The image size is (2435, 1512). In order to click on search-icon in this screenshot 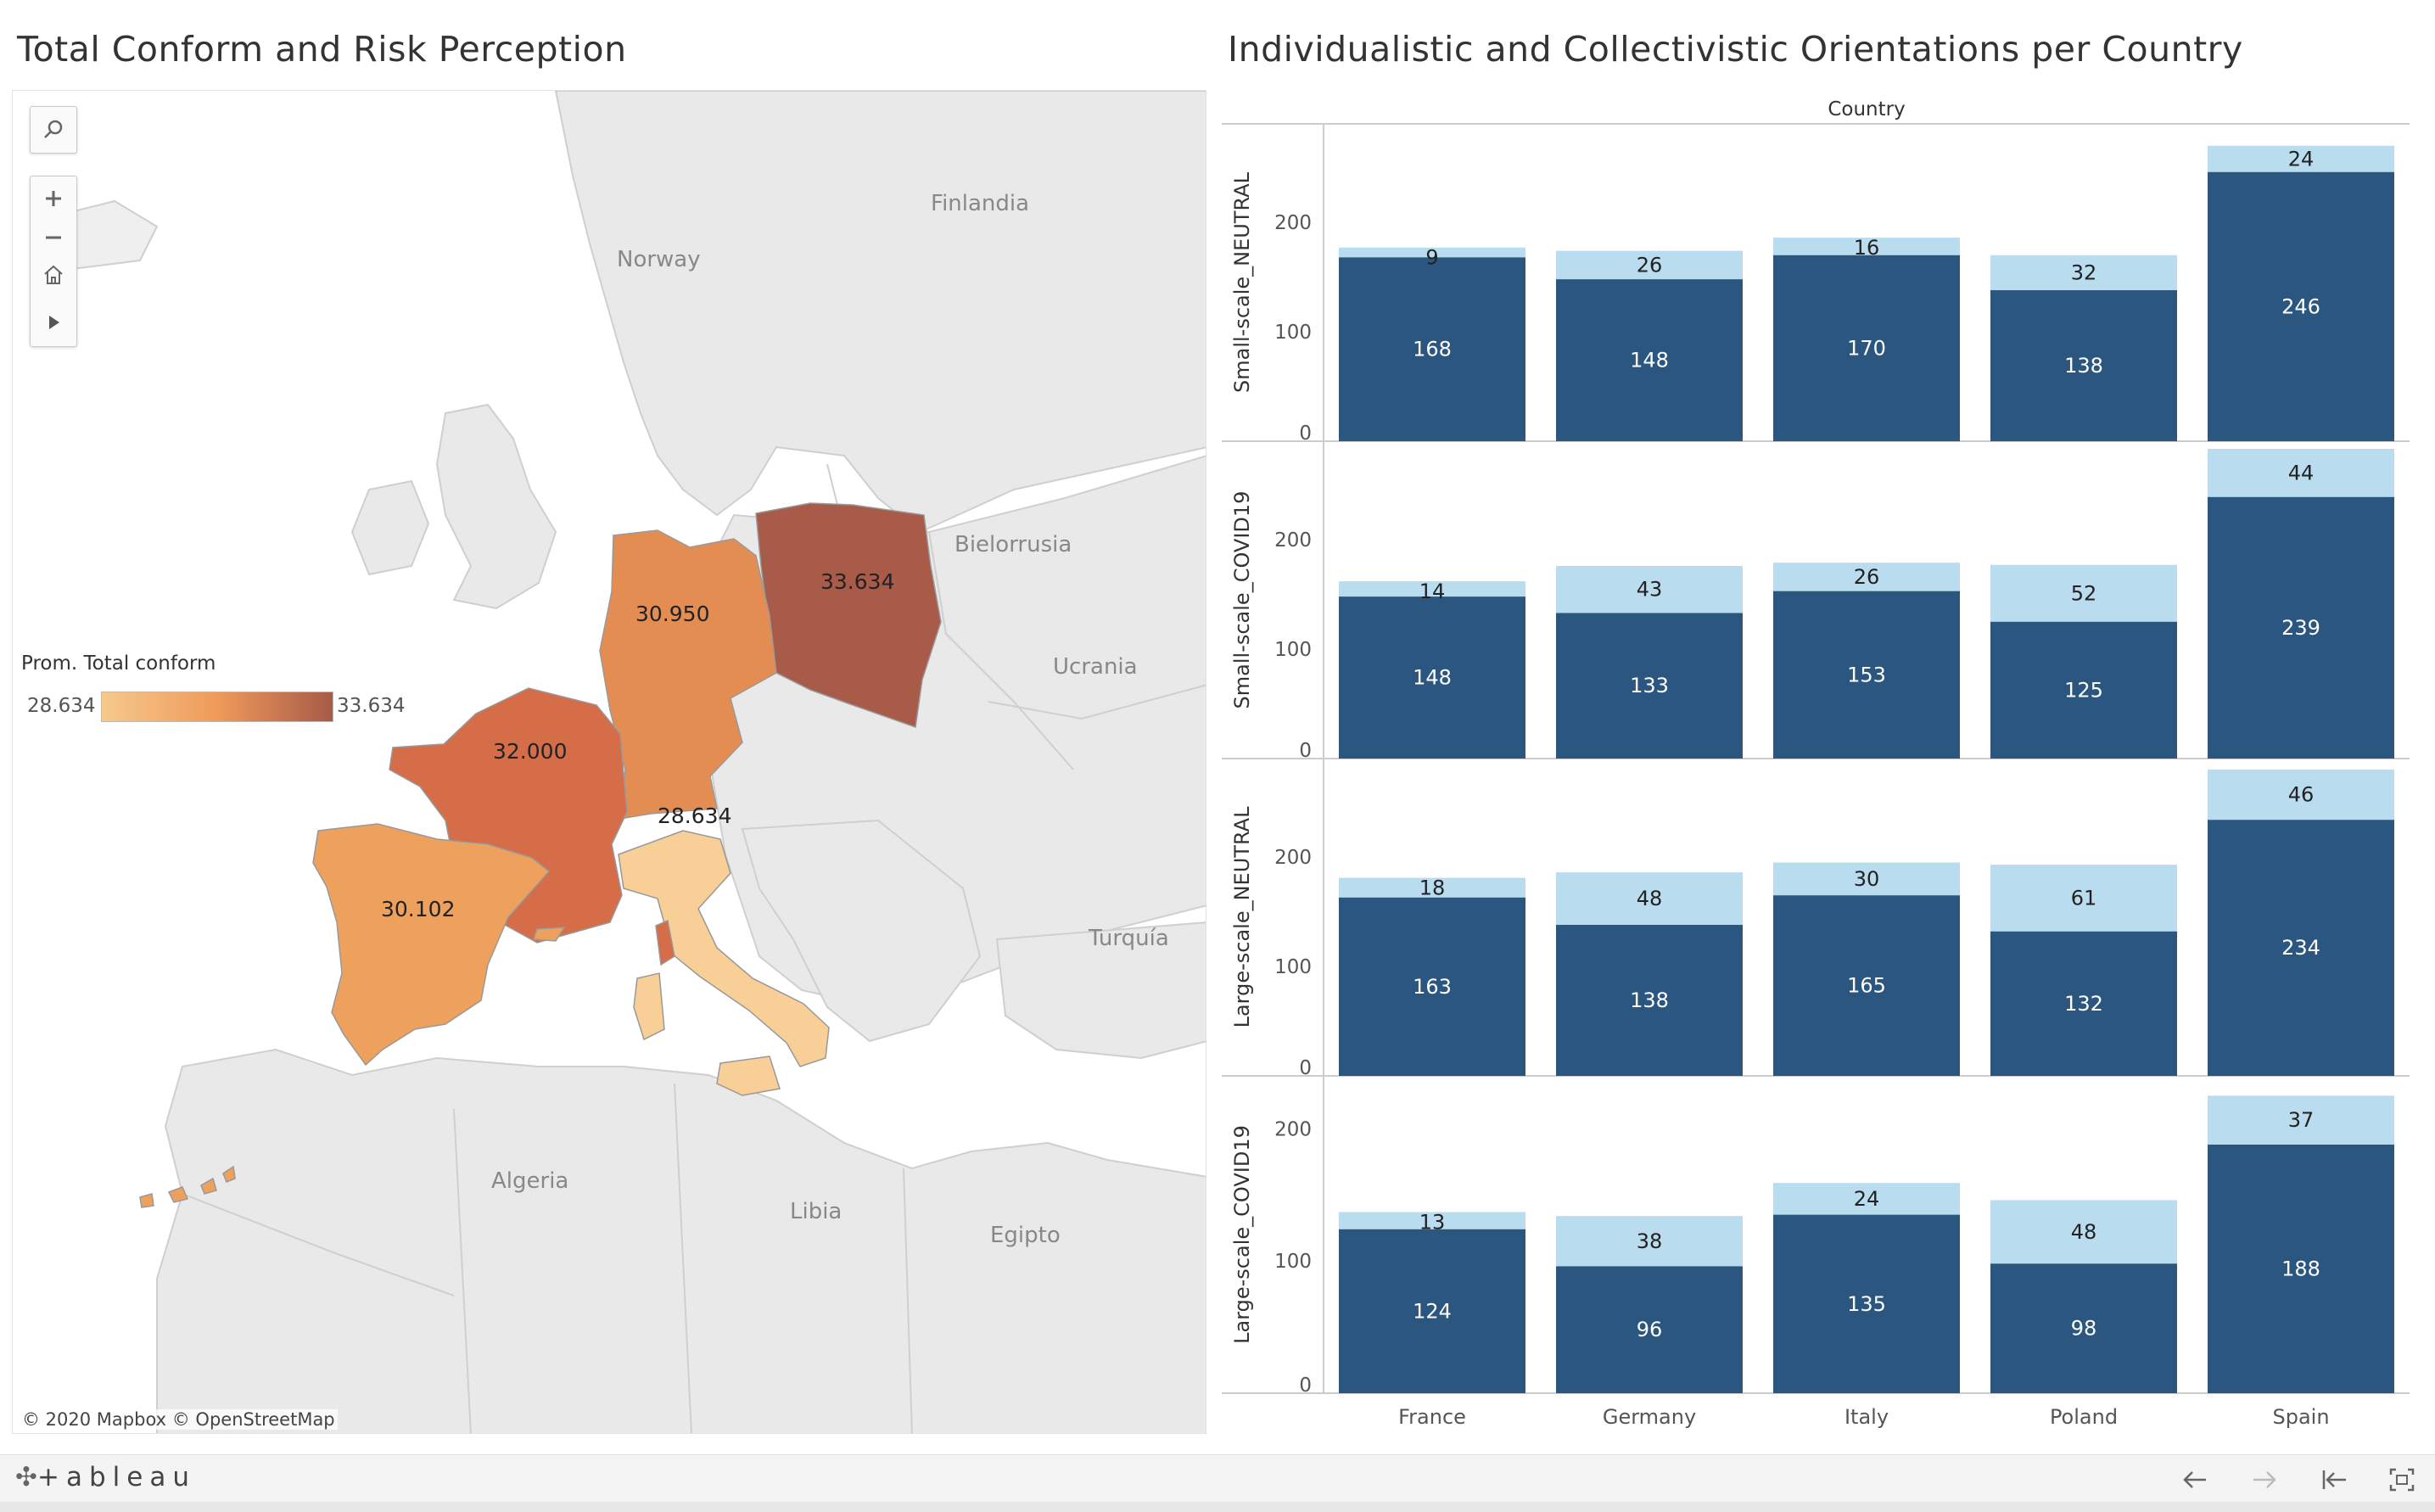, I will do `click(54, 129)`.